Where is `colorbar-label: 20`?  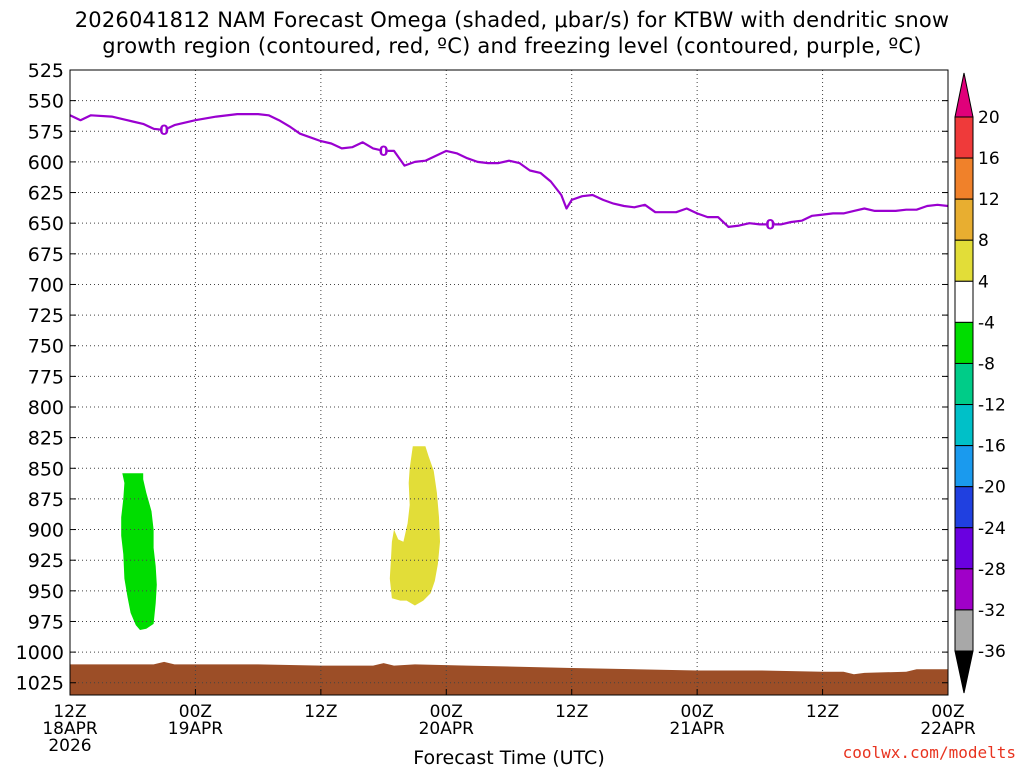 colorbar-label: 20 is located at coordinates (989, 118).